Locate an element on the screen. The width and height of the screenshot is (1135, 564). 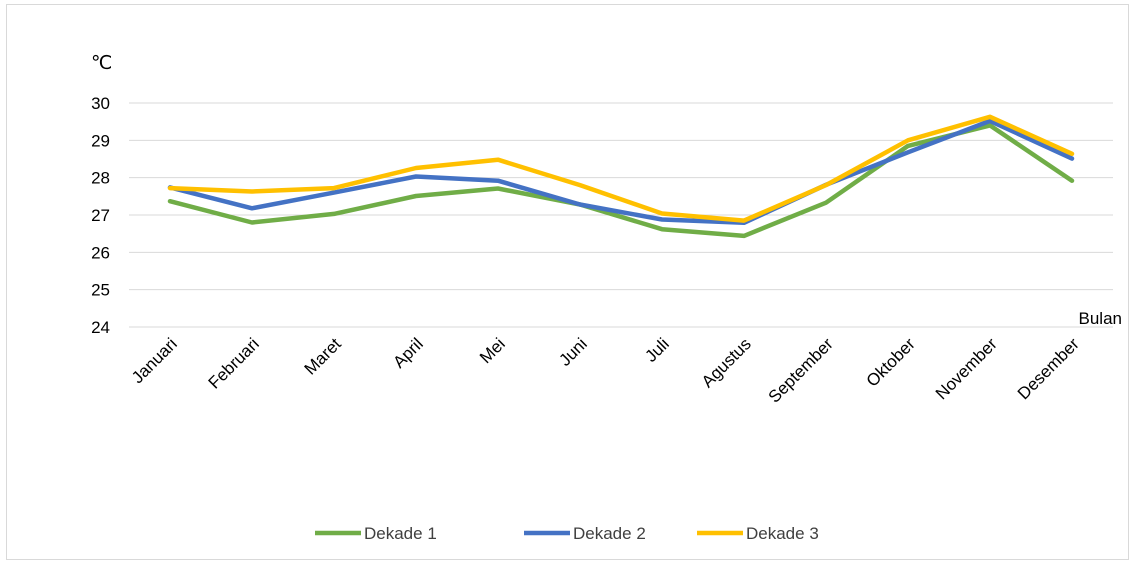
legend-label: Dekade 3 is located at coordinates (782, 533).